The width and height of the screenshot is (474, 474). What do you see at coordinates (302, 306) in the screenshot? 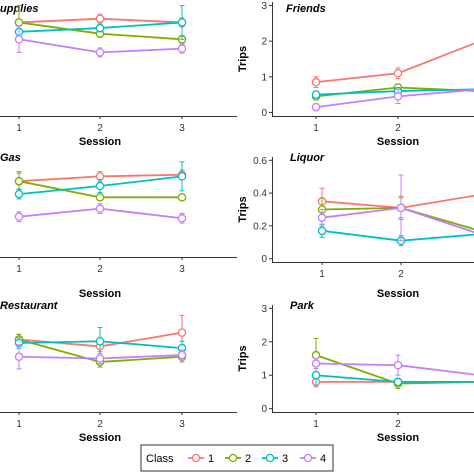
I see `panel-title: Park` at bounding box center [302, 306].